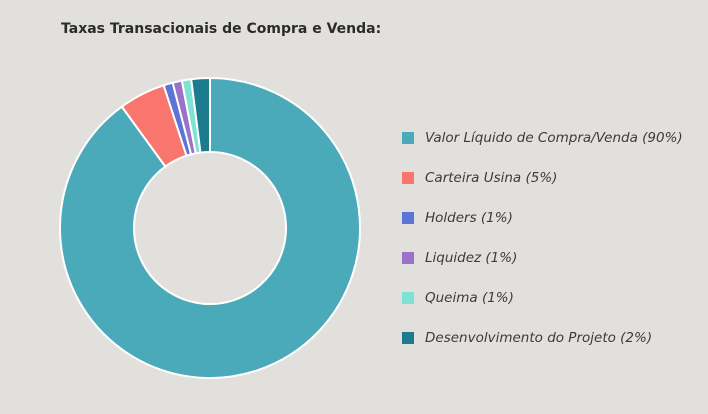 This screenshot has height=414, width=708. What do you see at coordinates (221, 29) in the screenshot?
I see `chart-title: Taxas Transacionais de Compra e Venda:` at bounding box center [221, 29].